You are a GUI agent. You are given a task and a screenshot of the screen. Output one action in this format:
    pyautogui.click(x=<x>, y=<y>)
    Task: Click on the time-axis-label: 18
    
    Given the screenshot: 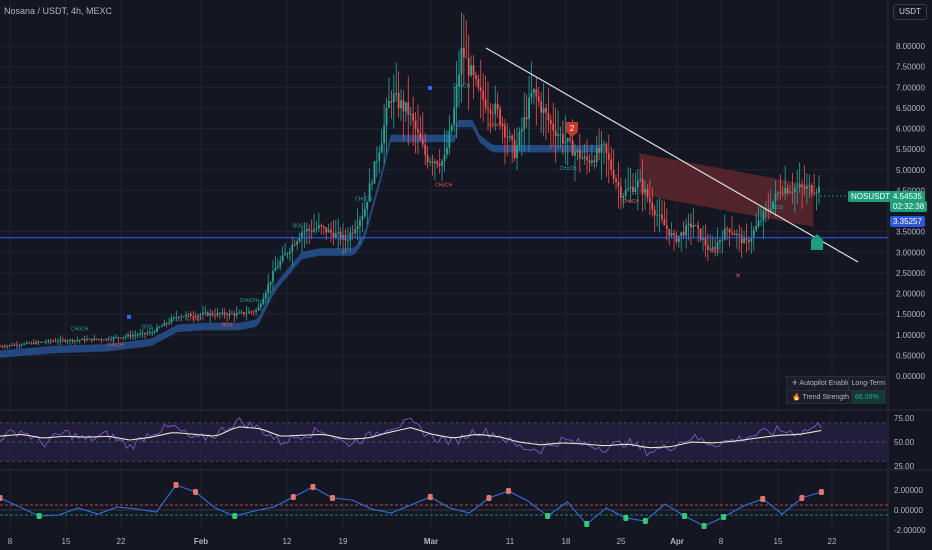 What is the action you would take?
    pyautogui.click(x=566, y=541)
    